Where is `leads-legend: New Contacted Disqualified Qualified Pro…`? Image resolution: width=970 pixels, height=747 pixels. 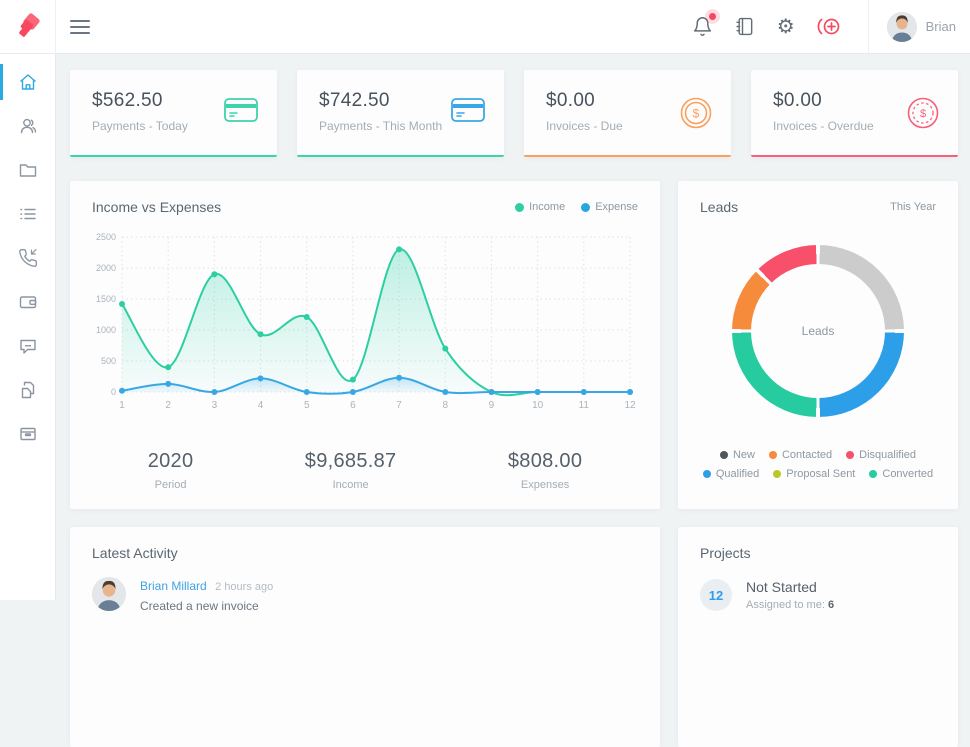
leads-legend: New Contacted Disqualified Qualified Pro… is located at coordinates (818, 464).